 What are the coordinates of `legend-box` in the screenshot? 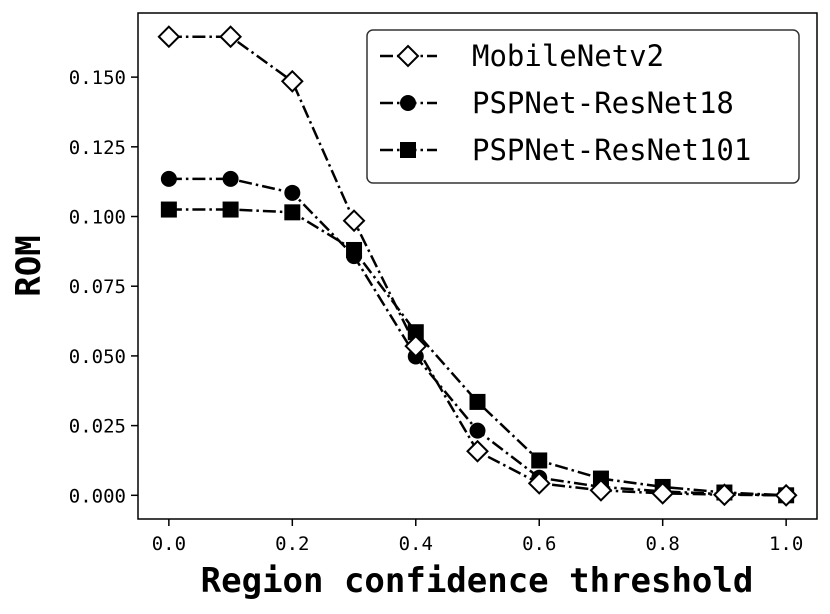 It's located at (583, 106).